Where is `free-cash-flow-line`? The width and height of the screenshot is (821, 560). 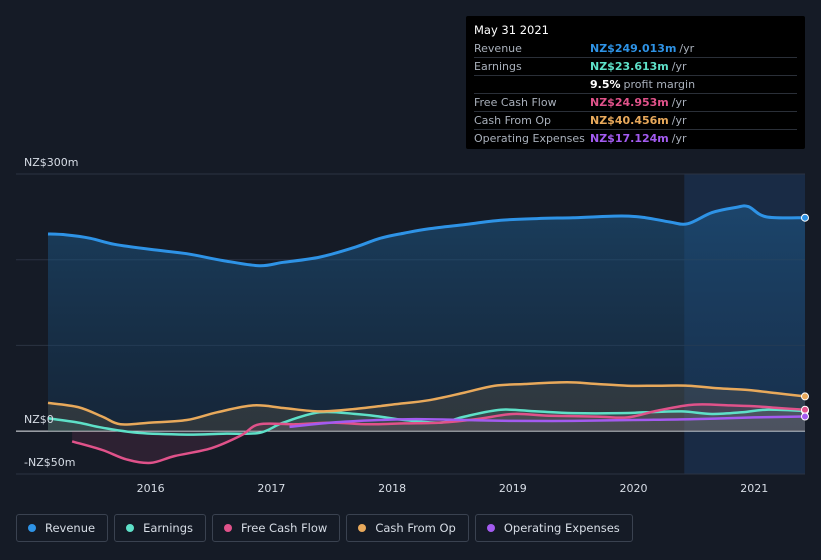
free-cash-flow-line is located at coordinates (438, 434).